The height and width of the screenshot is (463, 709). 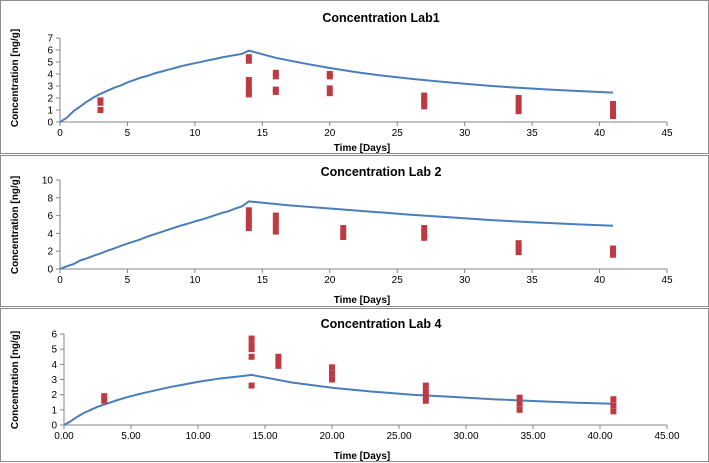 What do you see at coordinates (54, 350) in the screenshot?
I see `chart-lab4-y-tick-label: 5` at bounding box center [54, 350].